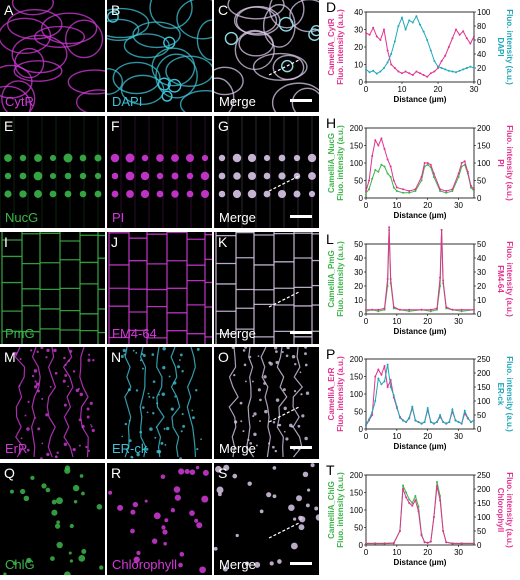 Image resolution: width=520 pixels, height=580 pixels. What do you see at coordinates (484, 163) in the screenshot?
I see `y-tick-label-right: 100` at bounding box center [484, 163].